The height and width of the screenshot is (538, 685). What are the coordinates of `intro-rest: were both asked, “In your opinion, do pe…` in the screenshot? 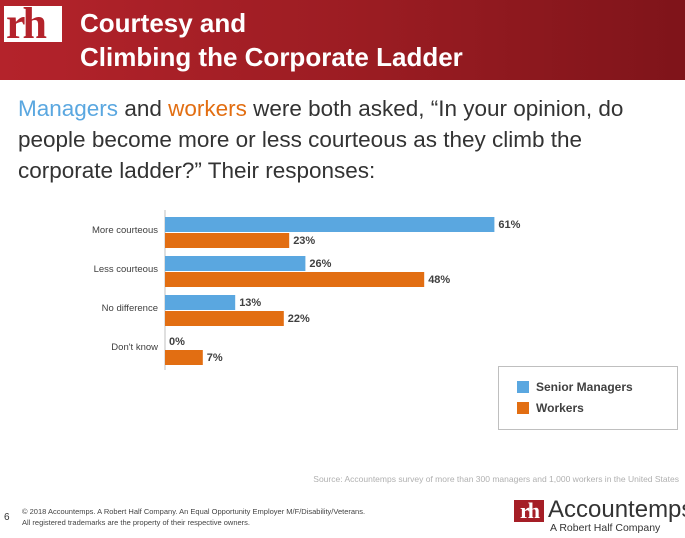 It's located at (321, 139).